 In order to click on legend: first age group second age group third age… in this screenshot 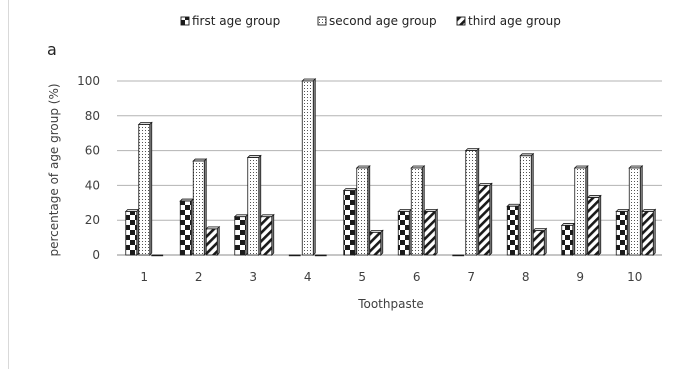, I will do `click(370, 21)`.